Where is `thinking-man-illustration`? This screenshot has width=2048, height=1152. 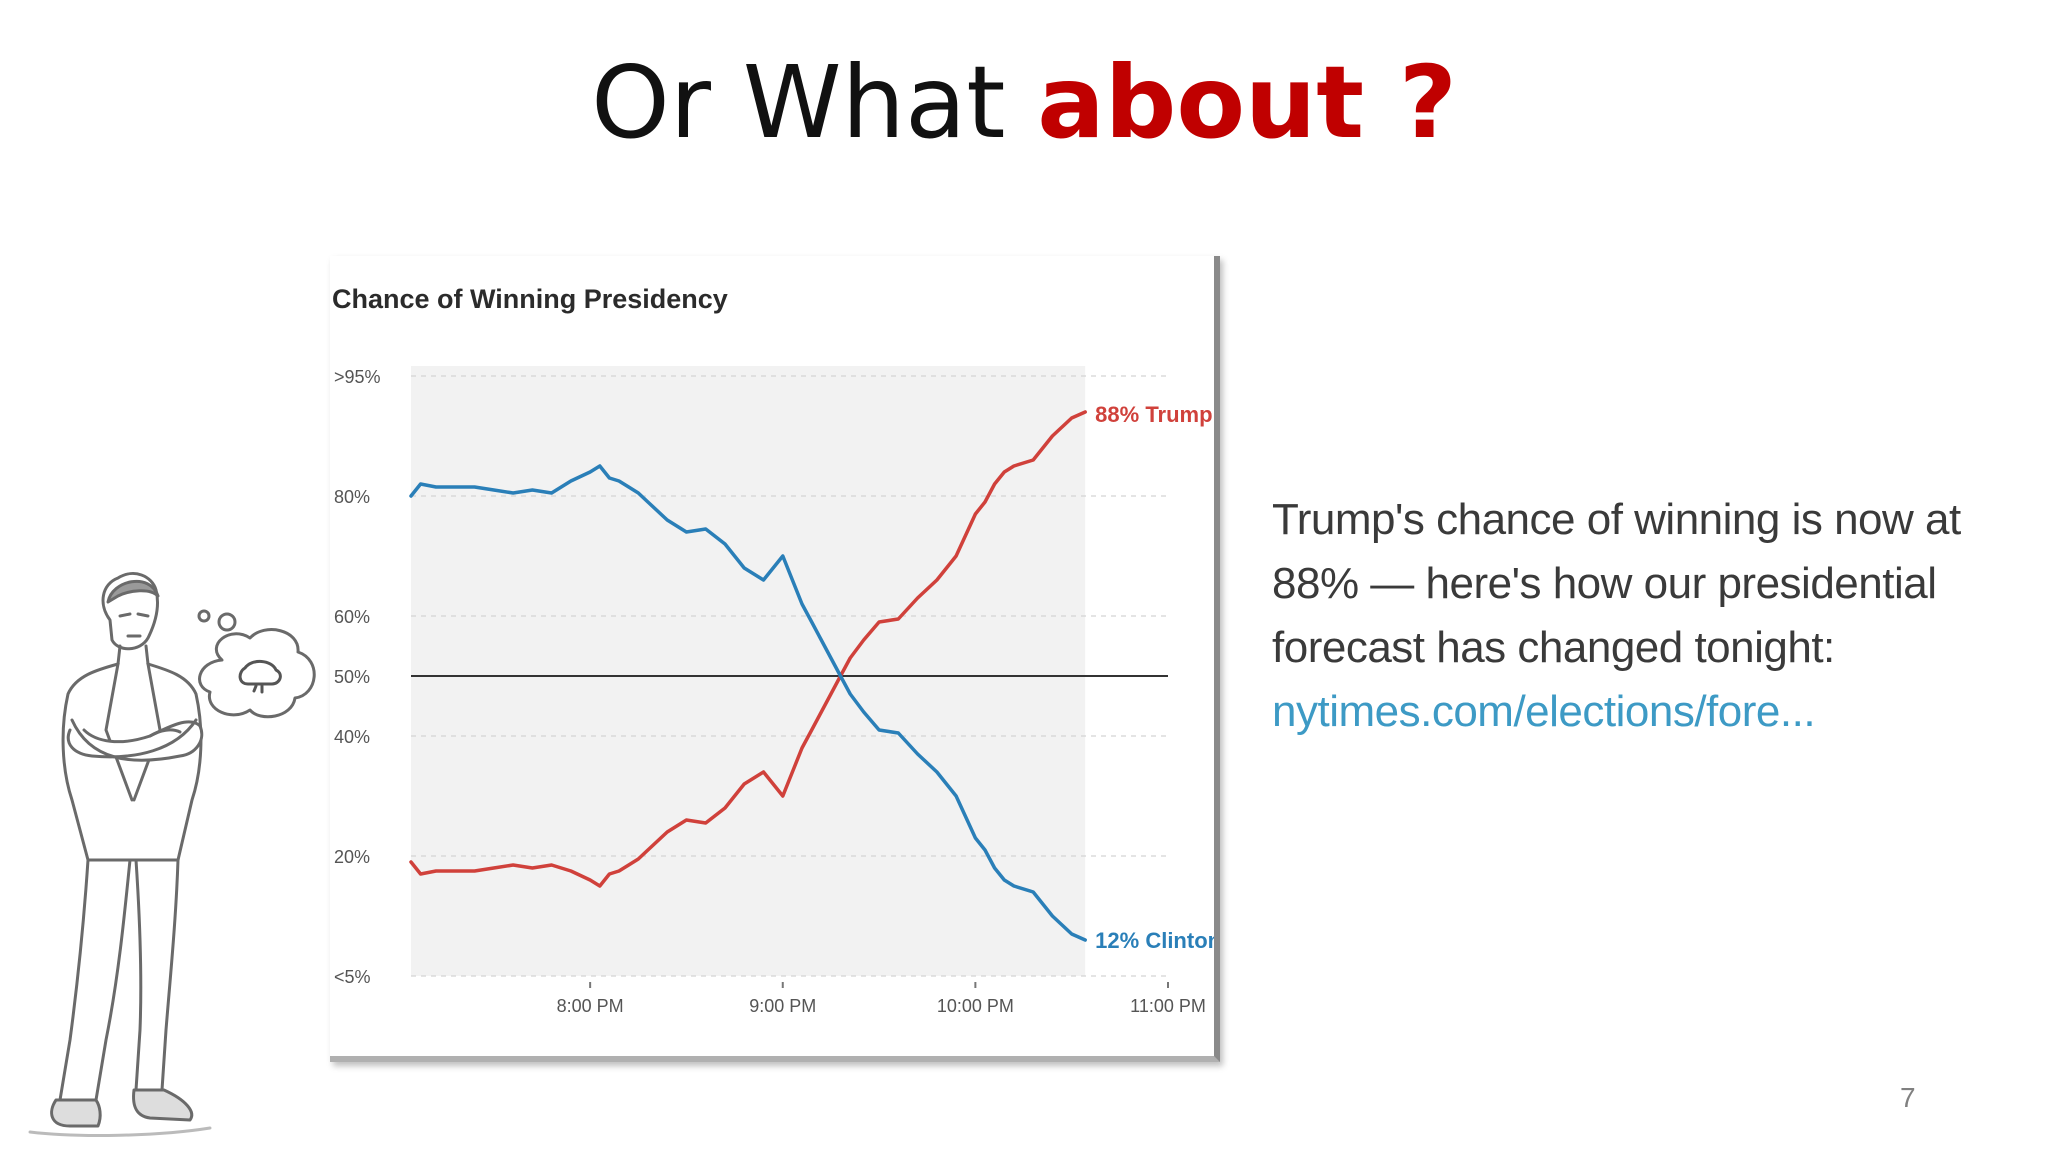
thinking-man-illustration is located at coordinates (172, 854).